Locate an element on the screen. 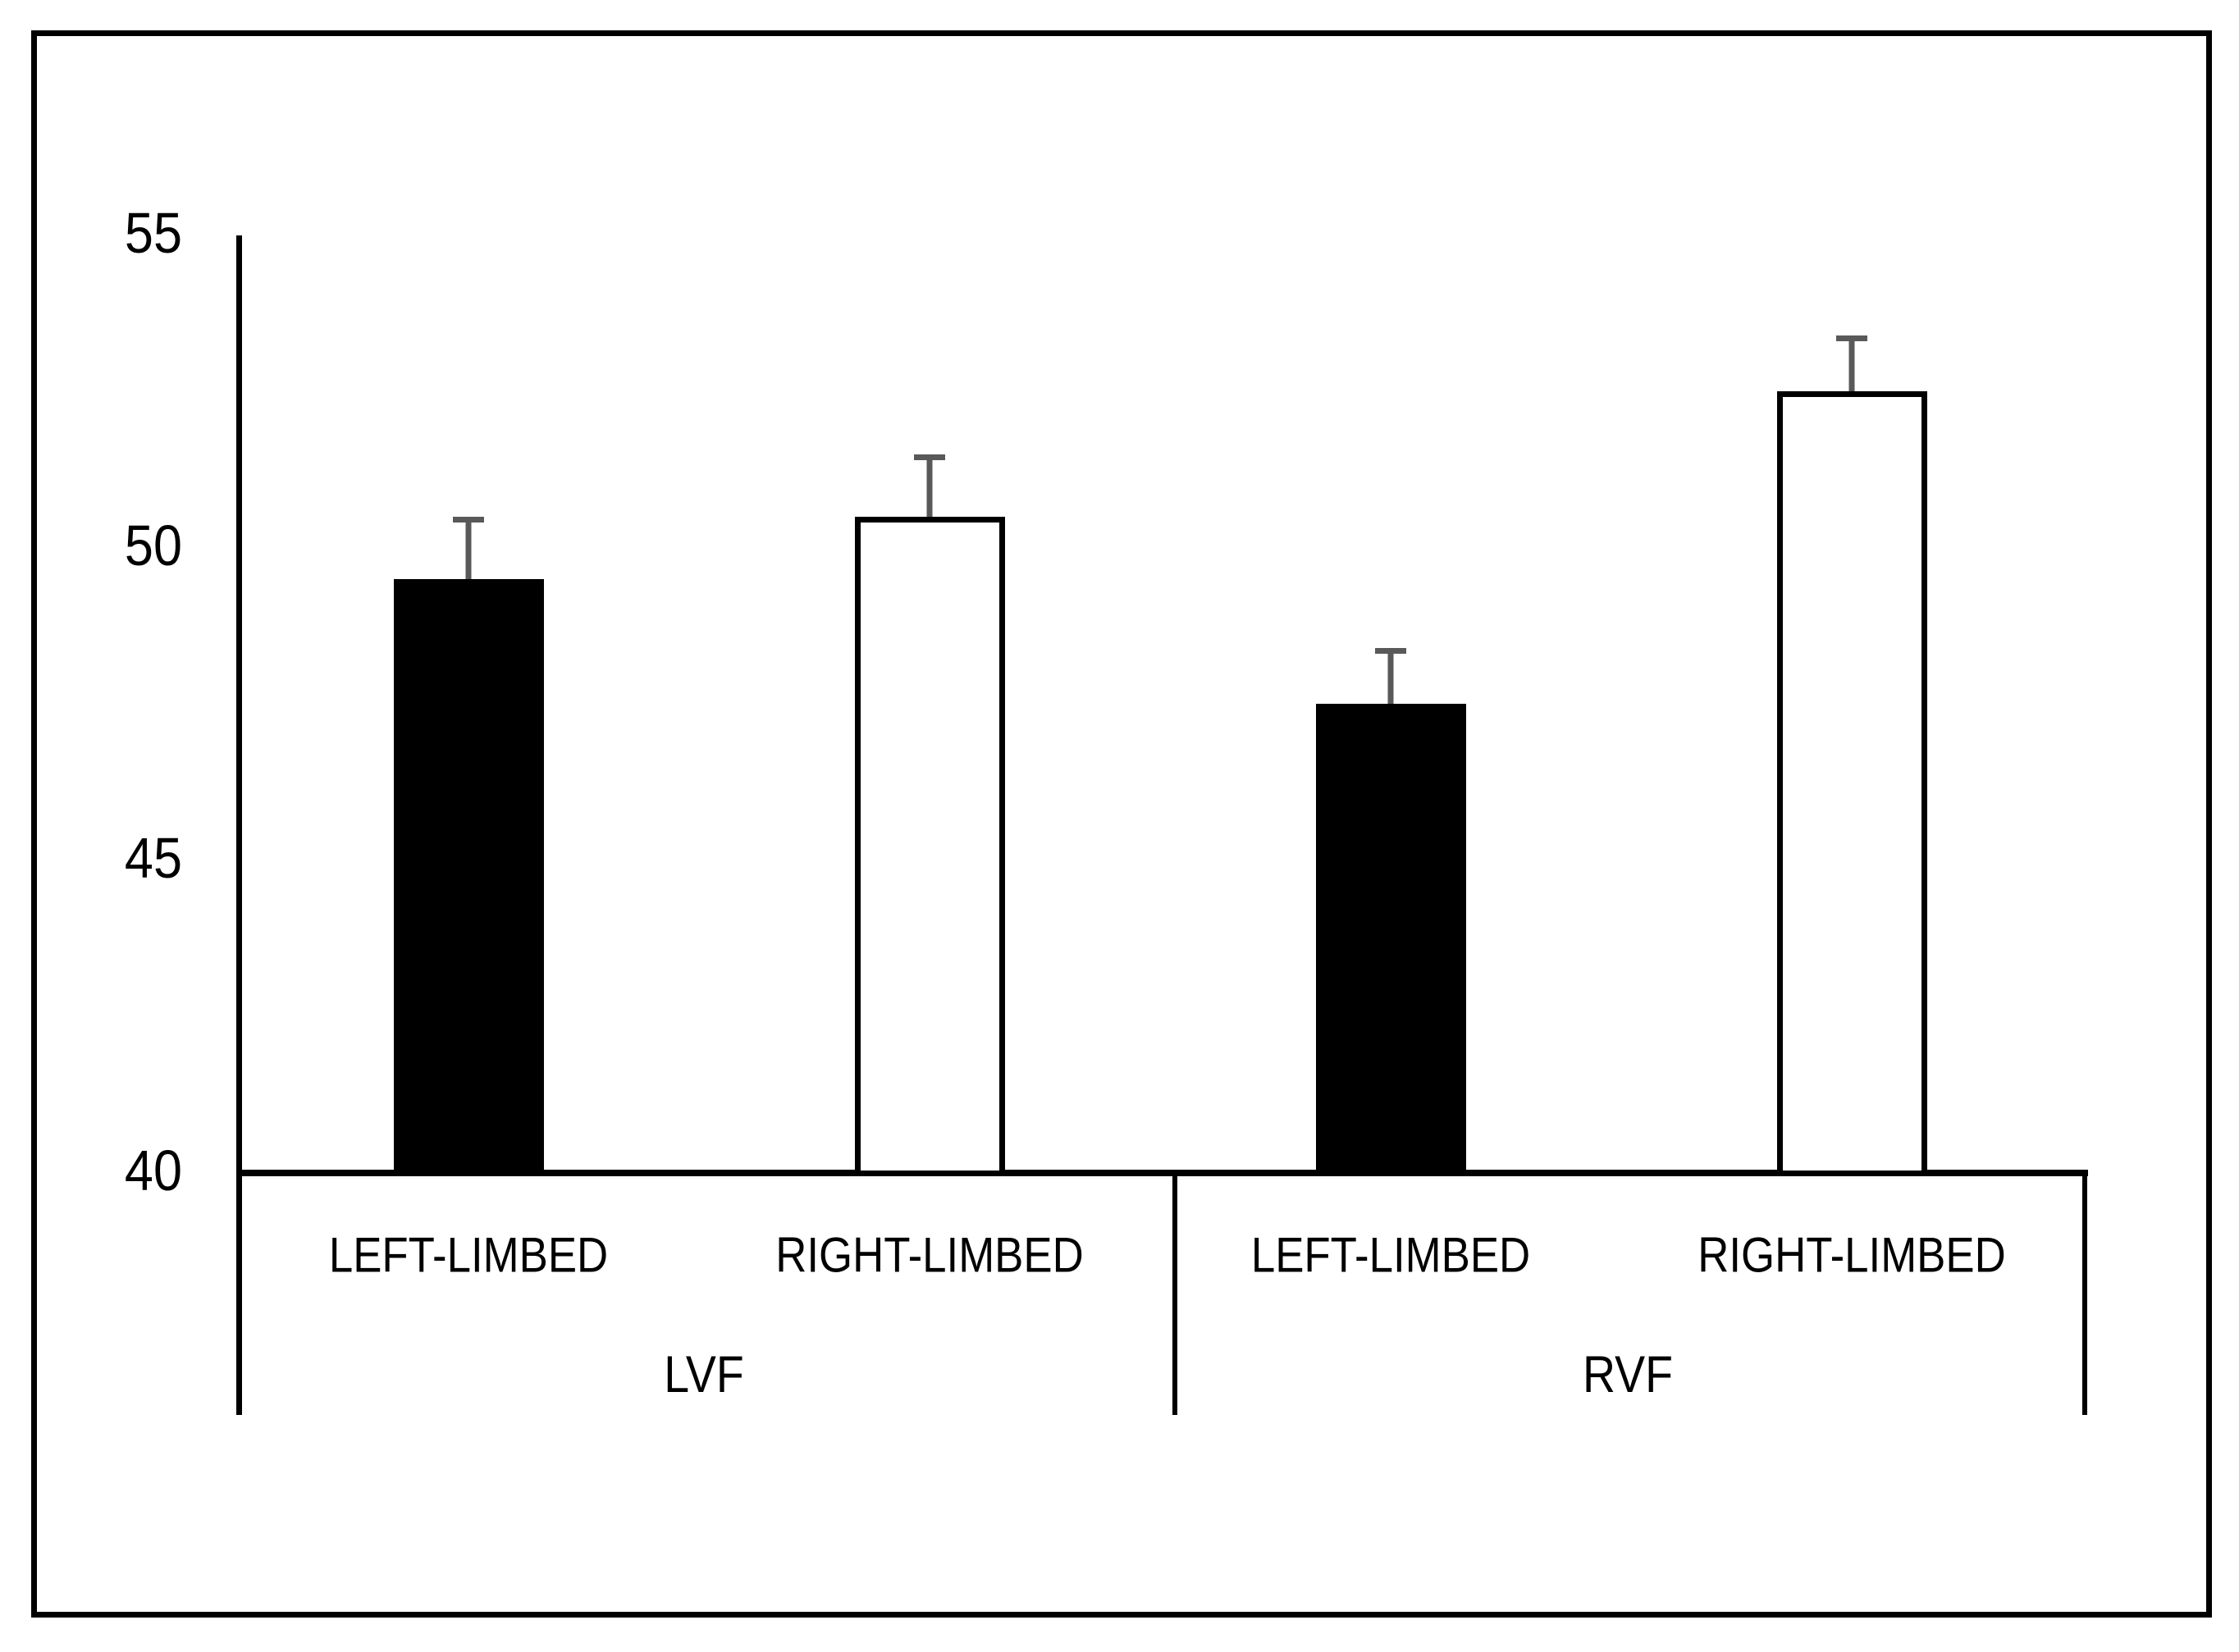 The height and width of the screenshot is (1652, 2239). category-label-rvf-left-limbed: LEFT-LIMBED is located at coordinates (1391, 1255).